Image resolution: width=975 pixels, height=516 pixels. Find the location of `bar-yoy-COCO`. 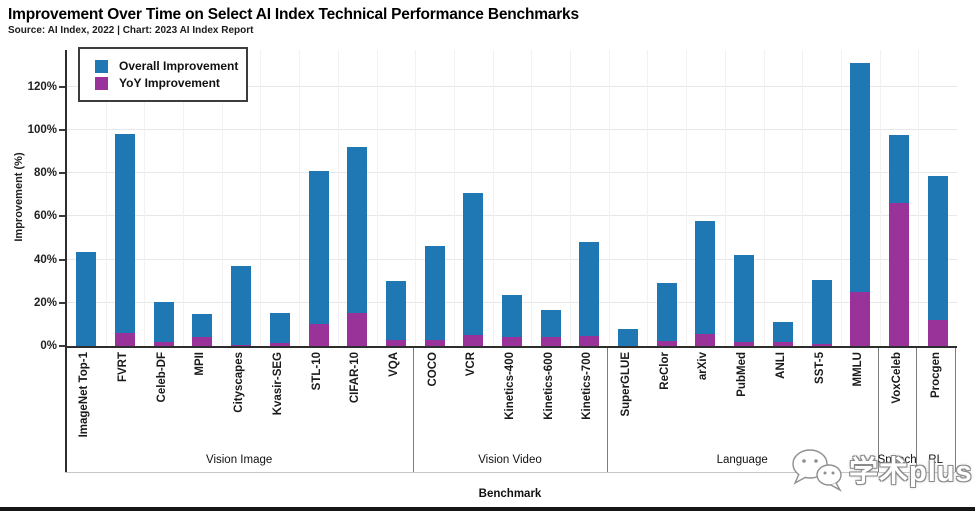

bar-yoy-COCO is located at coordinates (434, 342).